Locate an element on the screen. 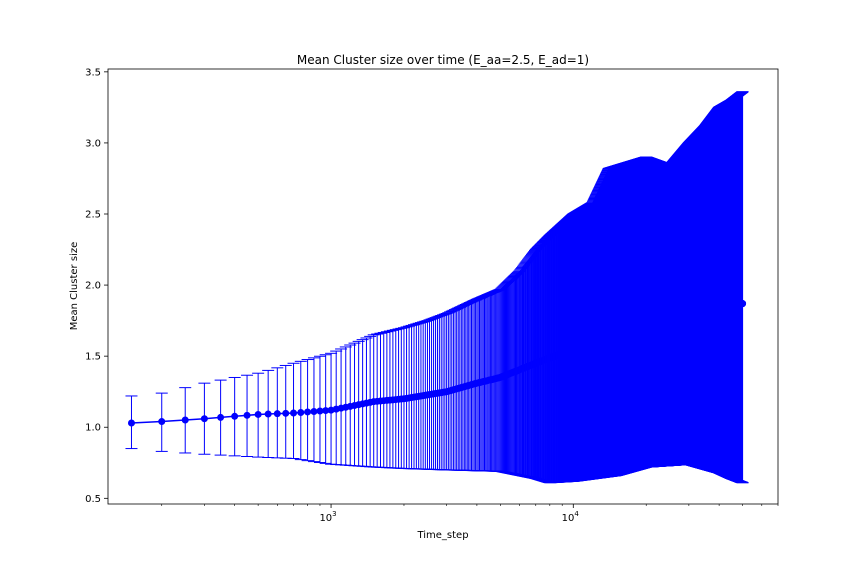 The width and height of the screenshot is (864, 576). x-axis-label: Time_step is located at coordinates (442, 535).